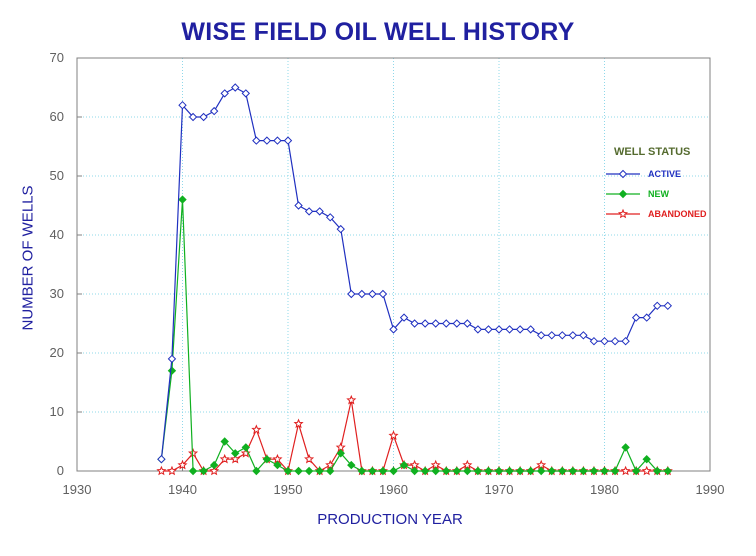  What do you see at coordinates (623, 174) in the screenshot?
I see `legend-marker-active` at bounding box center [623, 174].